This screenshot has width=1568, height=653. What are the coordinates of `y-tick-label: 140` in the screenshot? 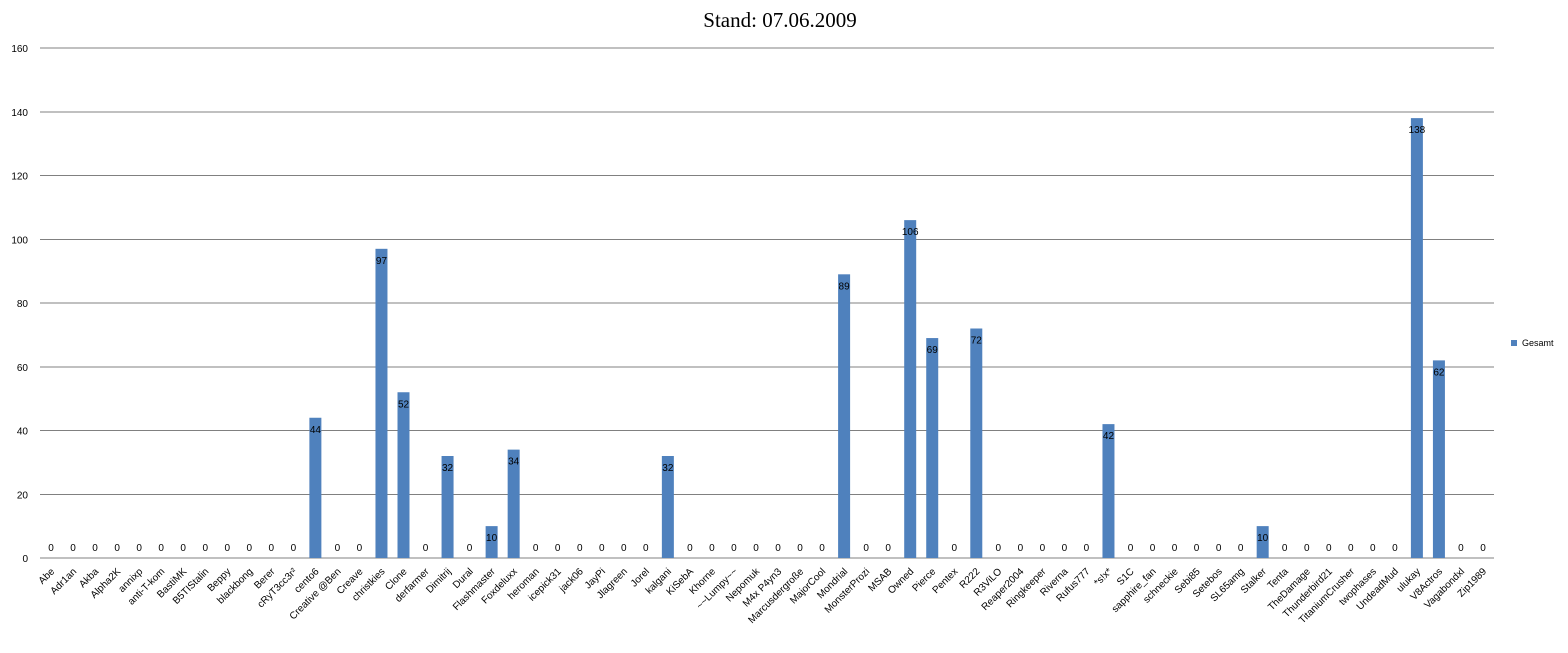 It's located at (19, 113).